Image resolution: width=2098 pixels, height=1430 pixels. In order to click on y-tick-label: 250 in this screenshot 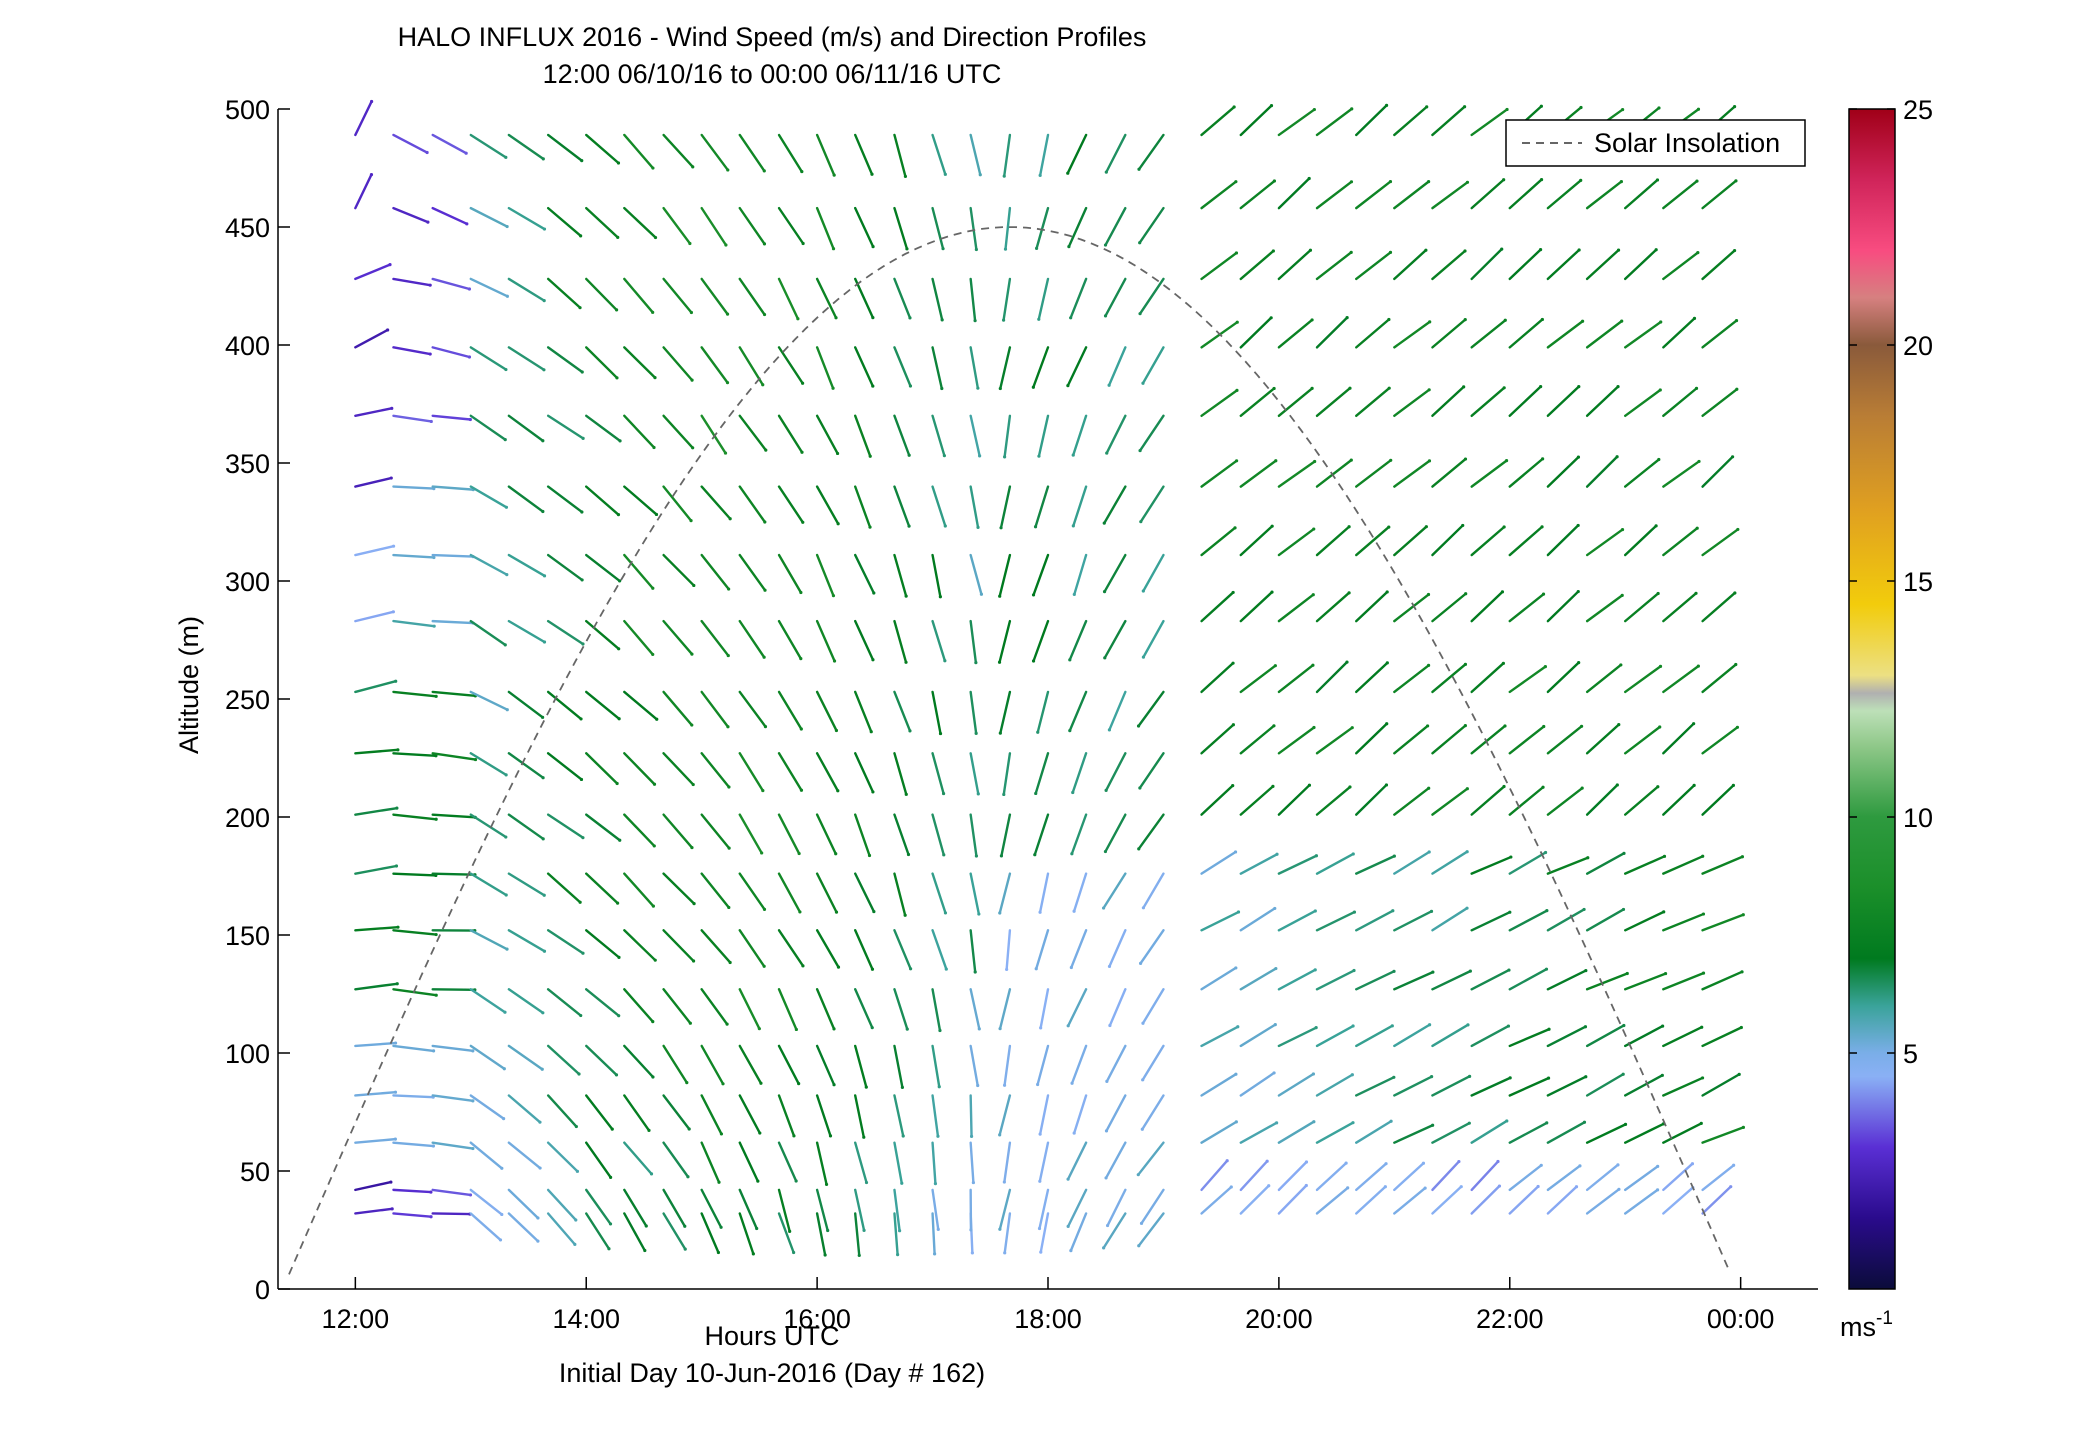, I will do `click(247, 700)`.